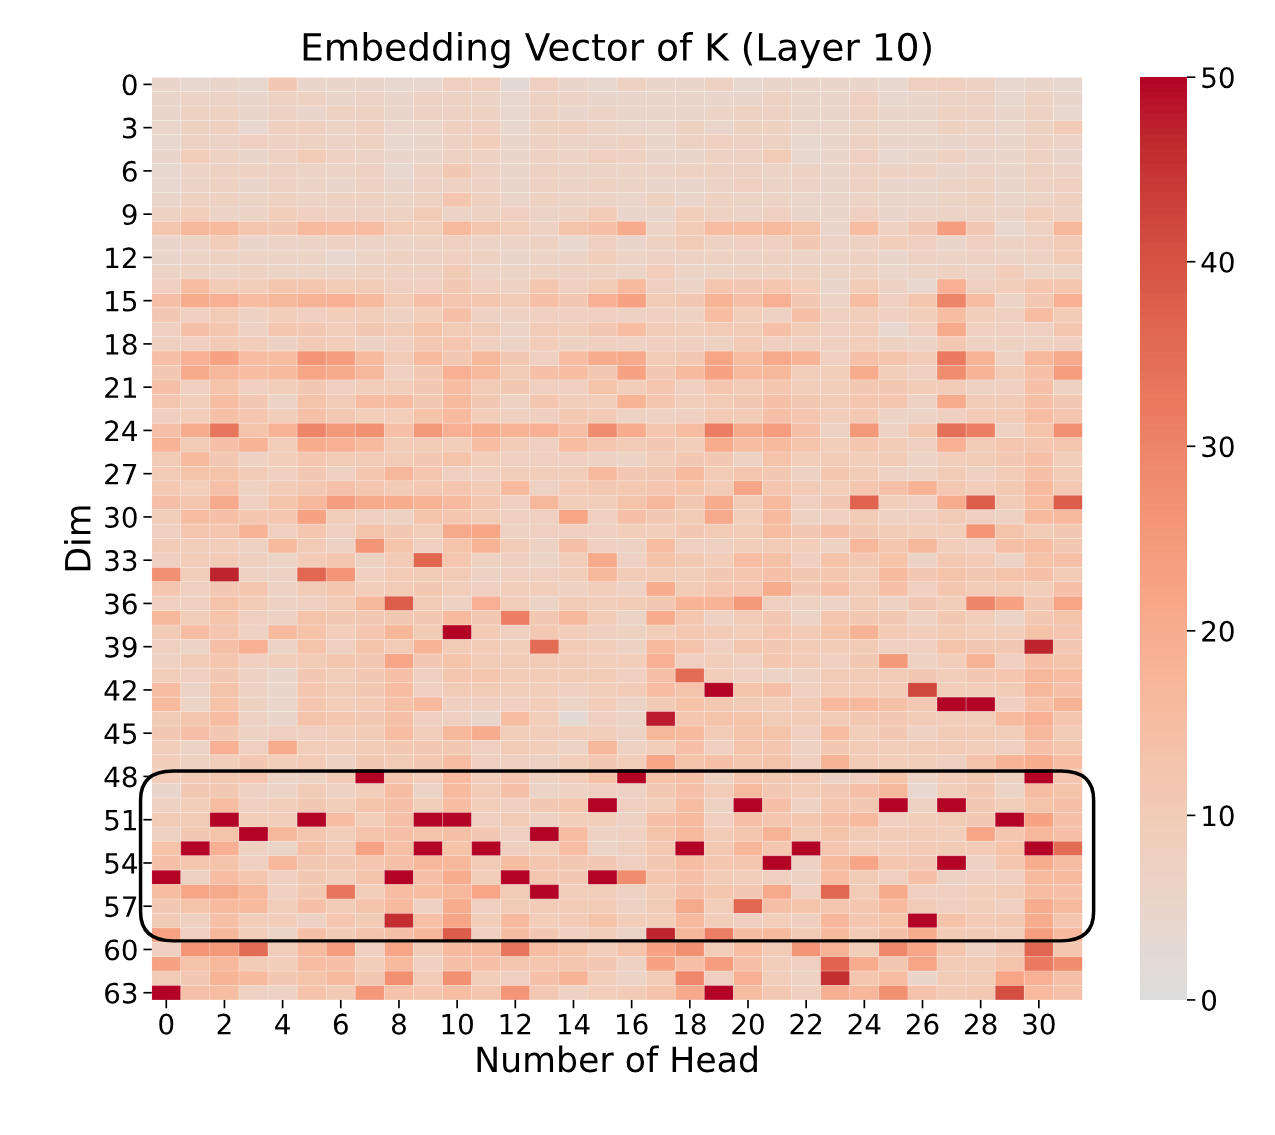  Describe the element at coordinates (690, 1024) in the screenshot. I see `x-tick-label: 18` at that location.